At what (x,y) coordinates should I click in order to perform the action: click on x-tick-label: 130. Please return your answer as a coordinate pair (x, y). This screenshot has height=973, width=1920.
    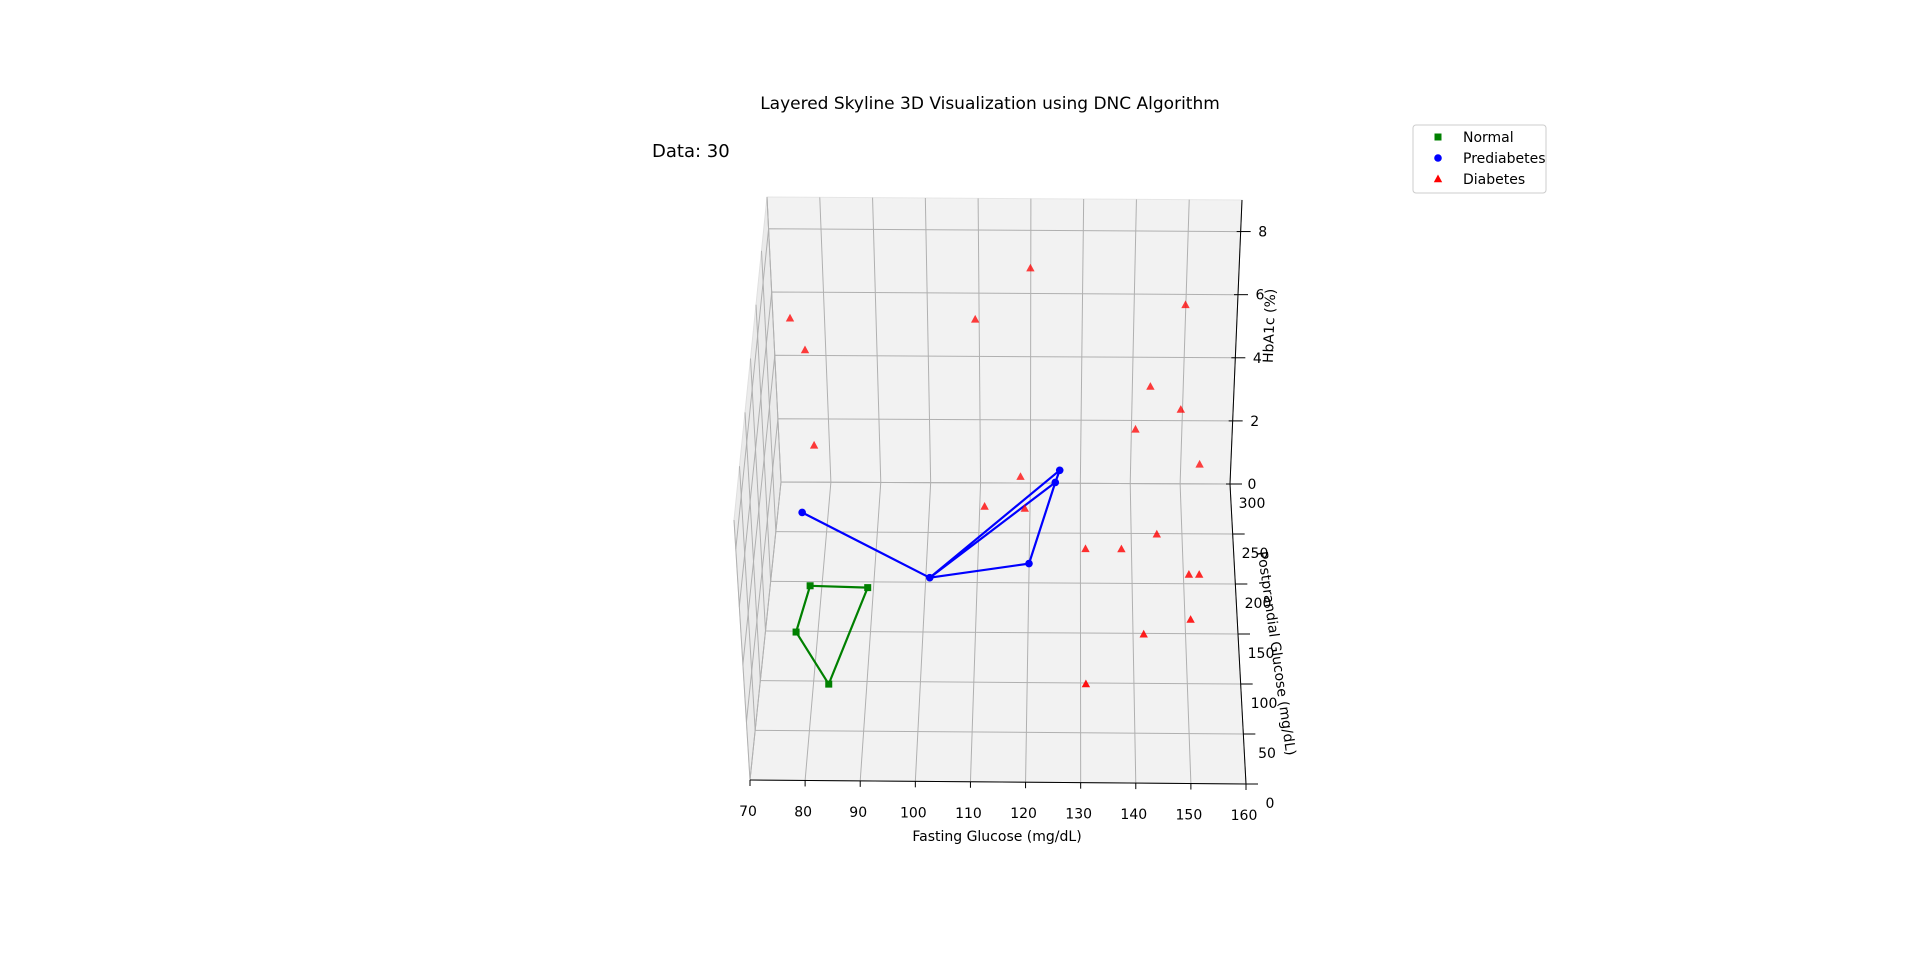
    Looking at the image, I should click on (1078, 815).